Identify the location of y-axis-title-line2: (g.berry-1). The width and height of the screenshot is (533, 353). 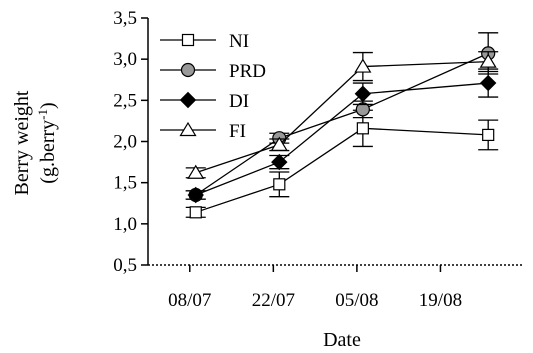
(47, 142).